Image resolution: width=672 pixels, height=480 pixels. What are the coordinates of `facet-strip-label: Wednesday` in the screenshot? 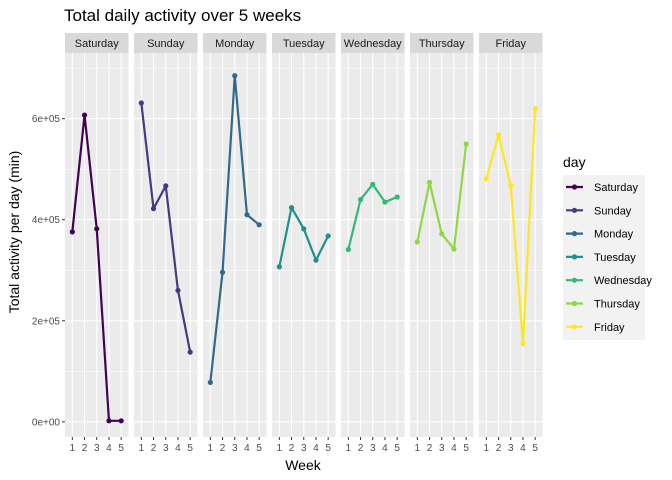 It's located at (373, 44).